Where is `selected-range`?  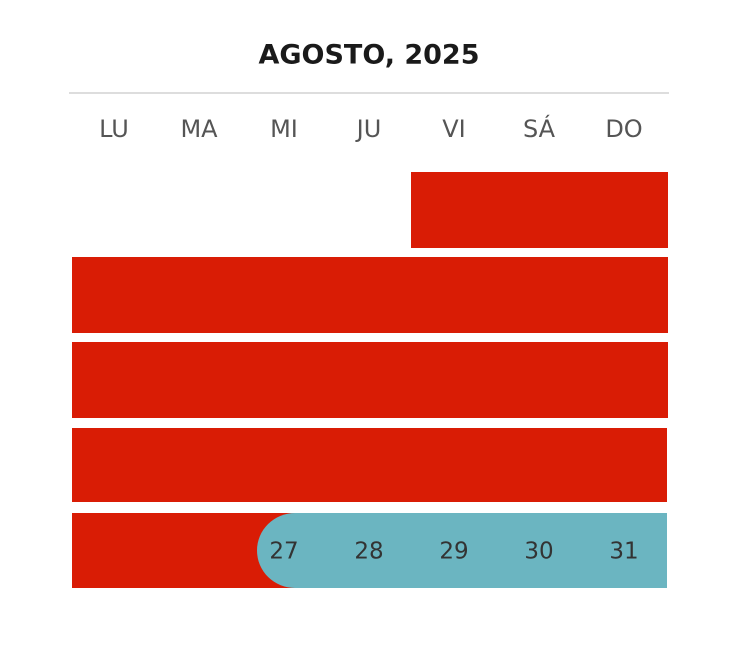
selected-range is located at coordinates (462, 550).